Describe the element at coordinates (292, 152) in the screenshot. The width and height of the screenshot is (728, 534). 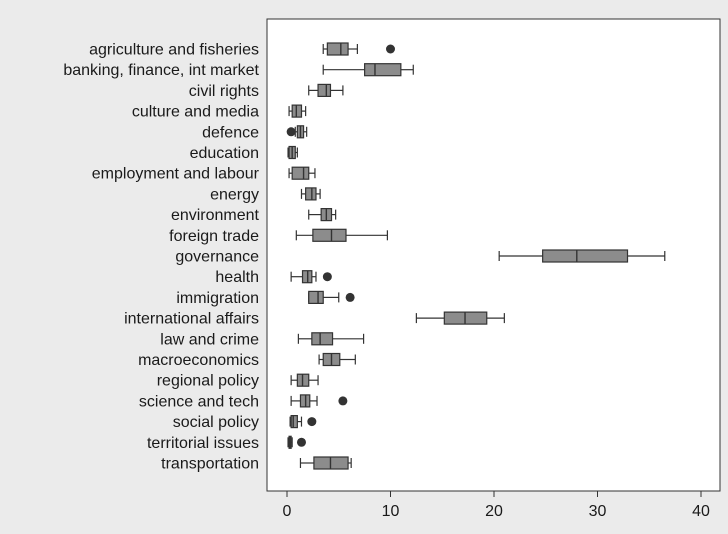
I see `box-education` at that location.